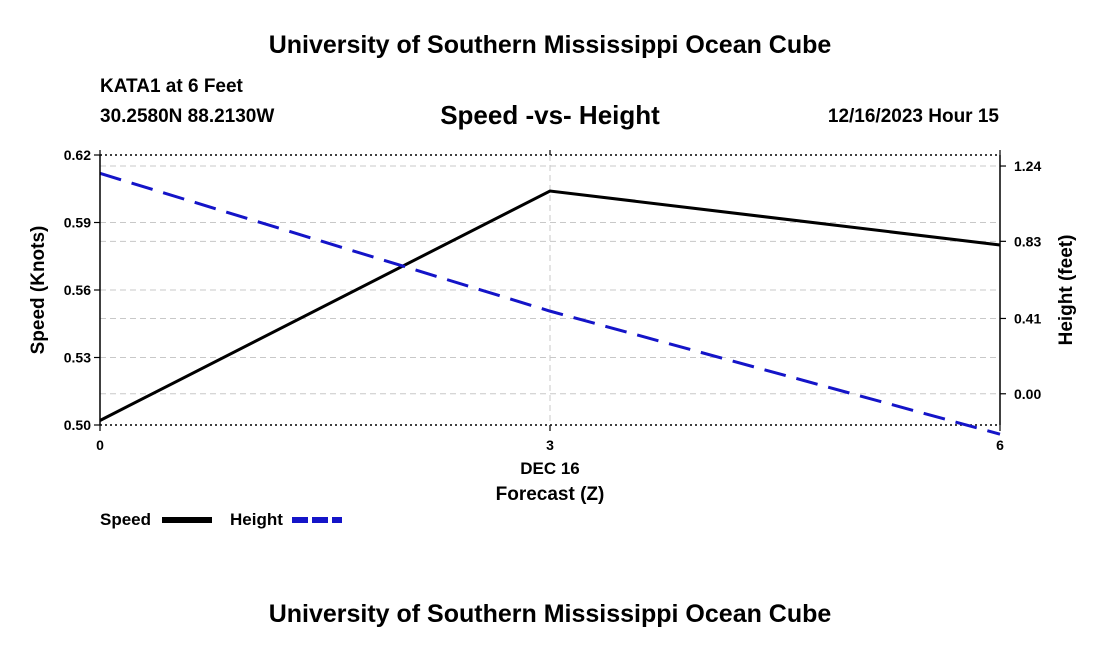 Image resolution: width=1100 pixels, height=650 pixels. Describe the element at coordinates (77, 290) in the screenshot. I see `y-tick-label: 0.56` at that location.